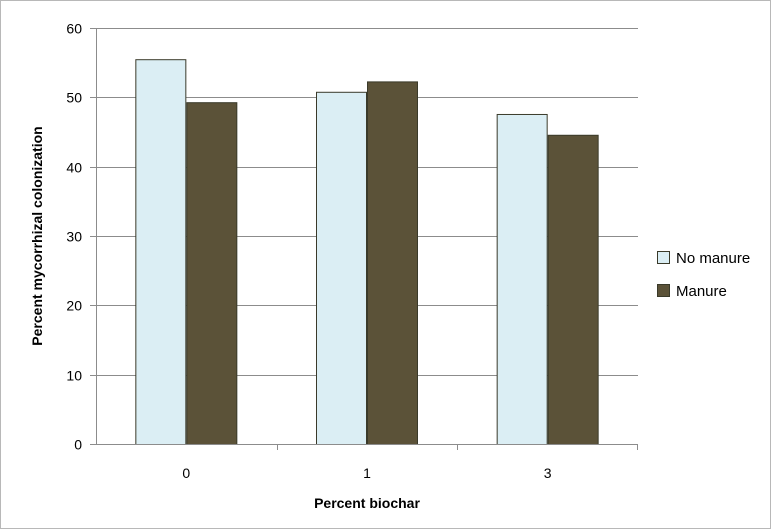 This screenshot has width=771, height=529. Describe the element at coordinates (701, 291) in the screenshot. I see `legend-label-manure: Manure` at that location.